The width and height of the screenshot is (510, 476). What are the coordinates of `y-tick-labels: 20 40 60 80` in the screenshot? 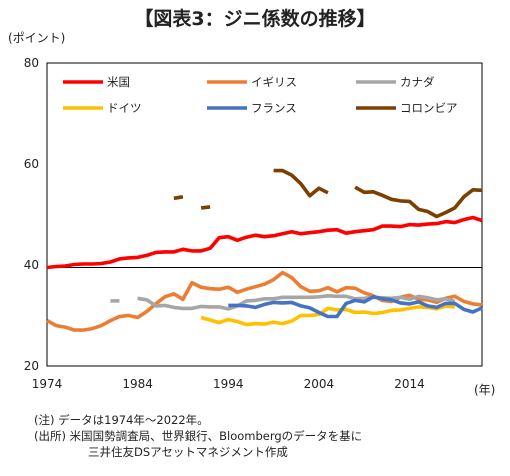 It's located at (31, 214).